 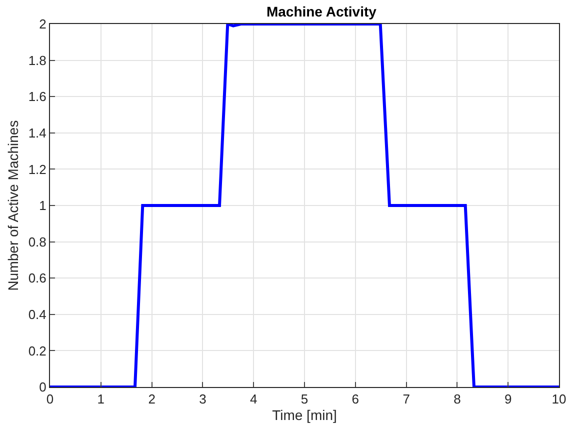 I want to click on y-tick-label: 1.6, so click(x=37, y=96).